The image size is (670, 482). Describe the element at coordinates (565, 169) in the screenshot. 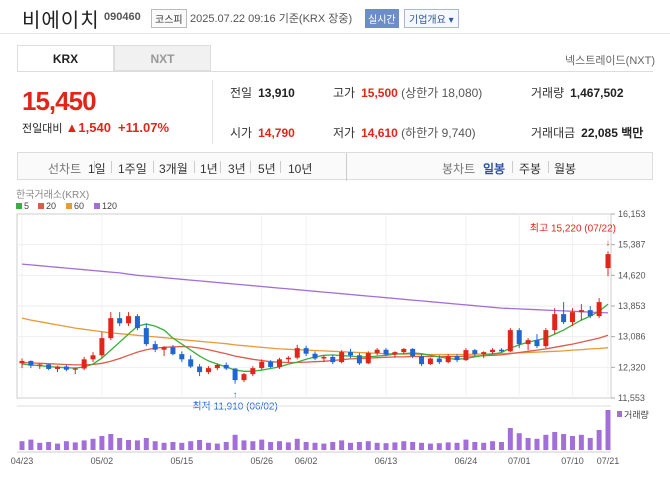

I see `candle-monthly: 월봉` at that location.